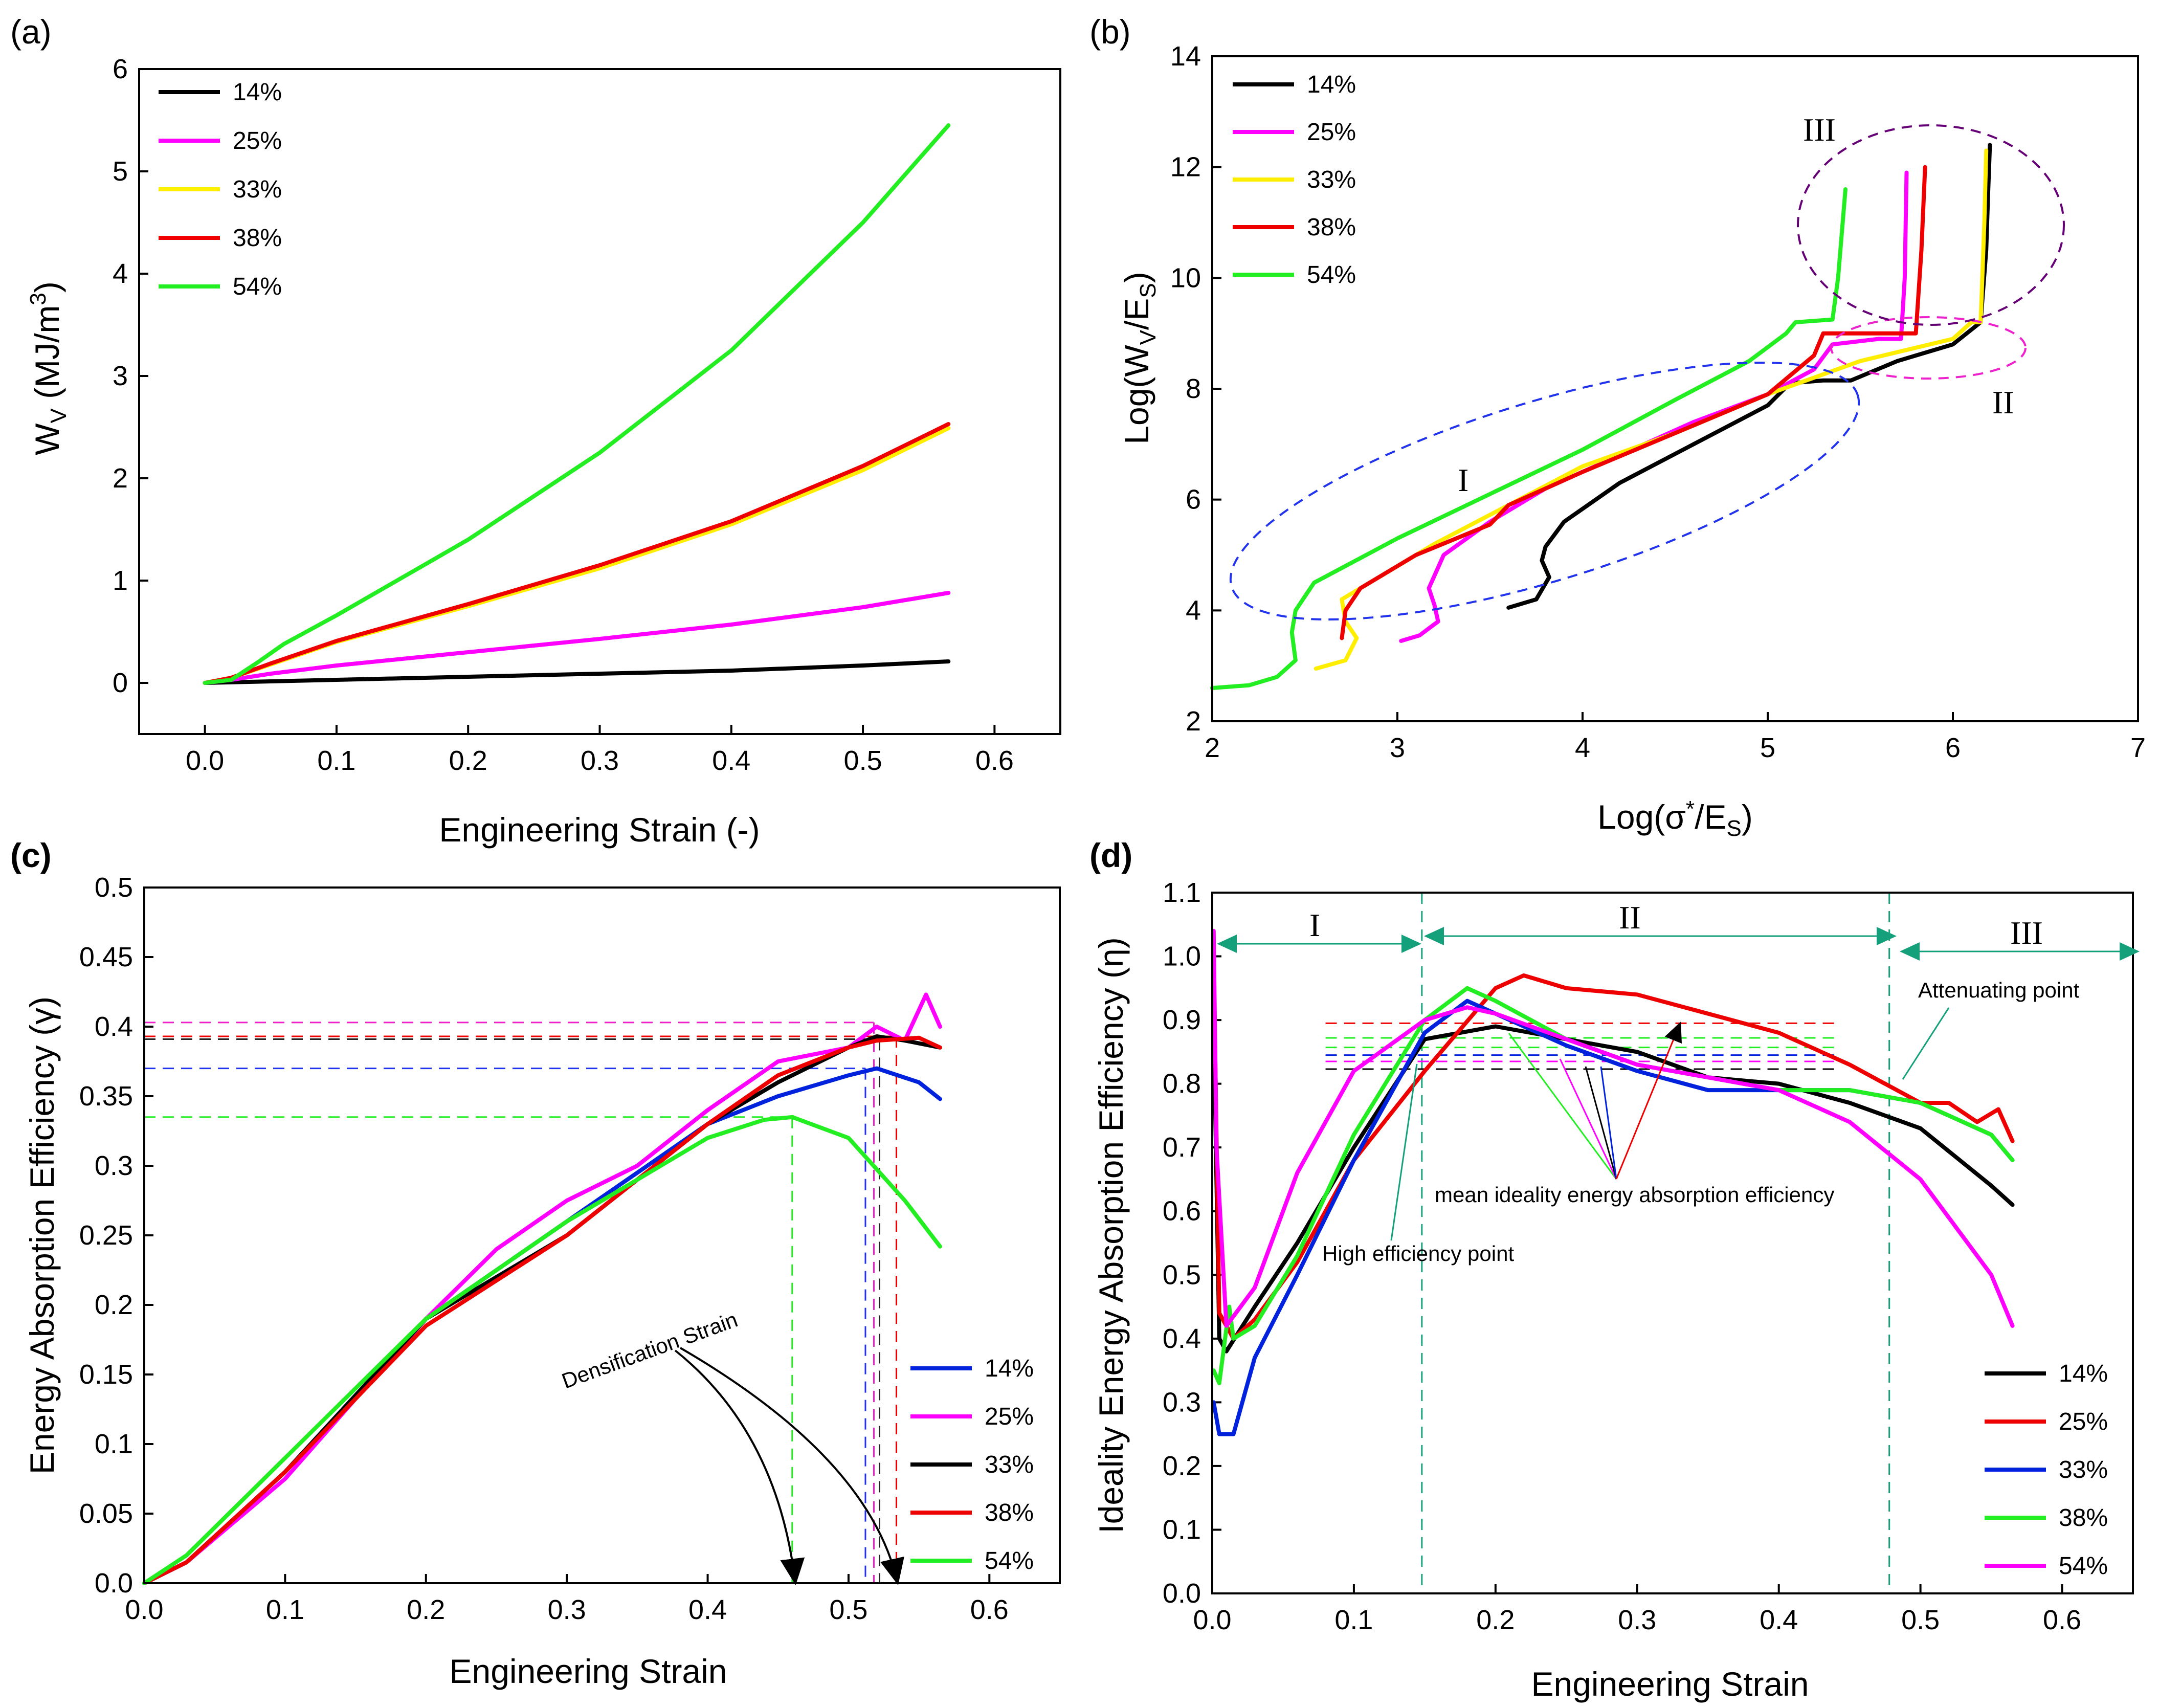  What do you see at coordinates (972, 1464) in the screenshot?
I see `panel-c-legend: 14% 25% 33% 38% 54%` at bounding box center [972, 1464].